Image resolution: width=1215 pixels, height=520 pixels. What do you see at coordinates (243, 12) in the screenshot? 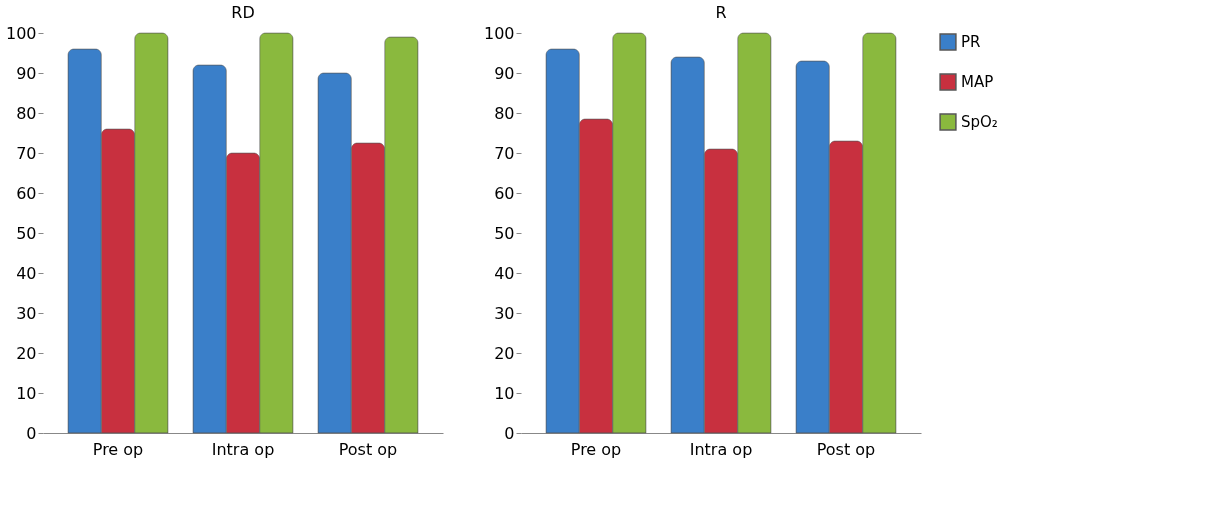
I see `chart-title: RD` at bounding box center [243, 12].